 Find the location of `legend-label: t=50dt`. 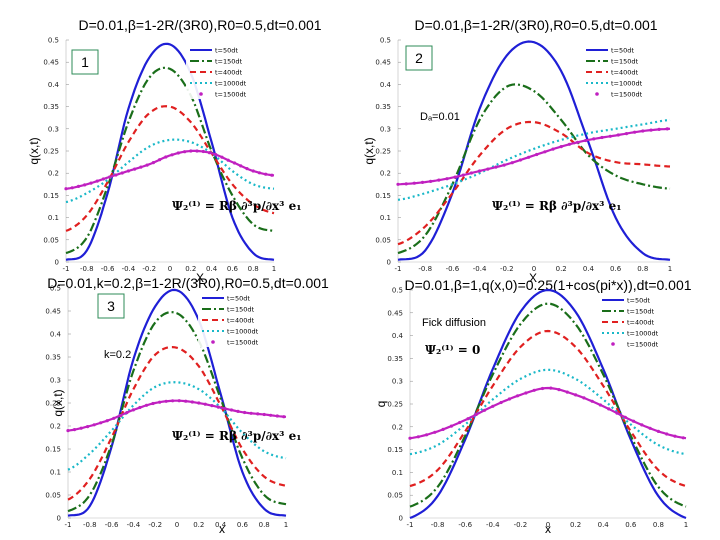

legend-label: t=50dt is located at coordinates (238, 299).